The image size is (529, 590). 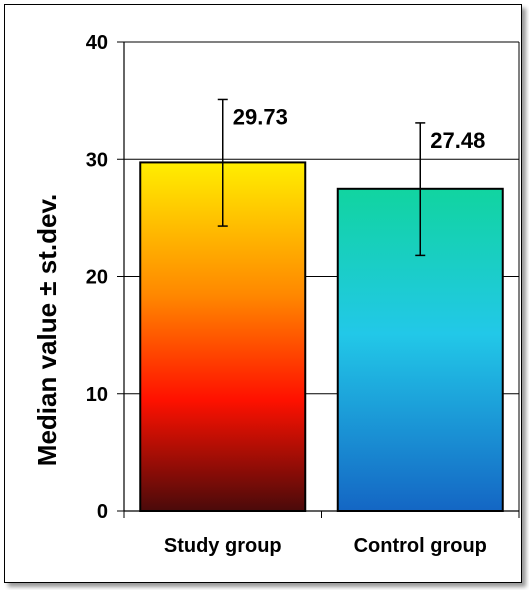 What do you see at coordinates (97, 395) in the screenshot?
I see `y-tick-label: 10` at bounding box center [97, 395].